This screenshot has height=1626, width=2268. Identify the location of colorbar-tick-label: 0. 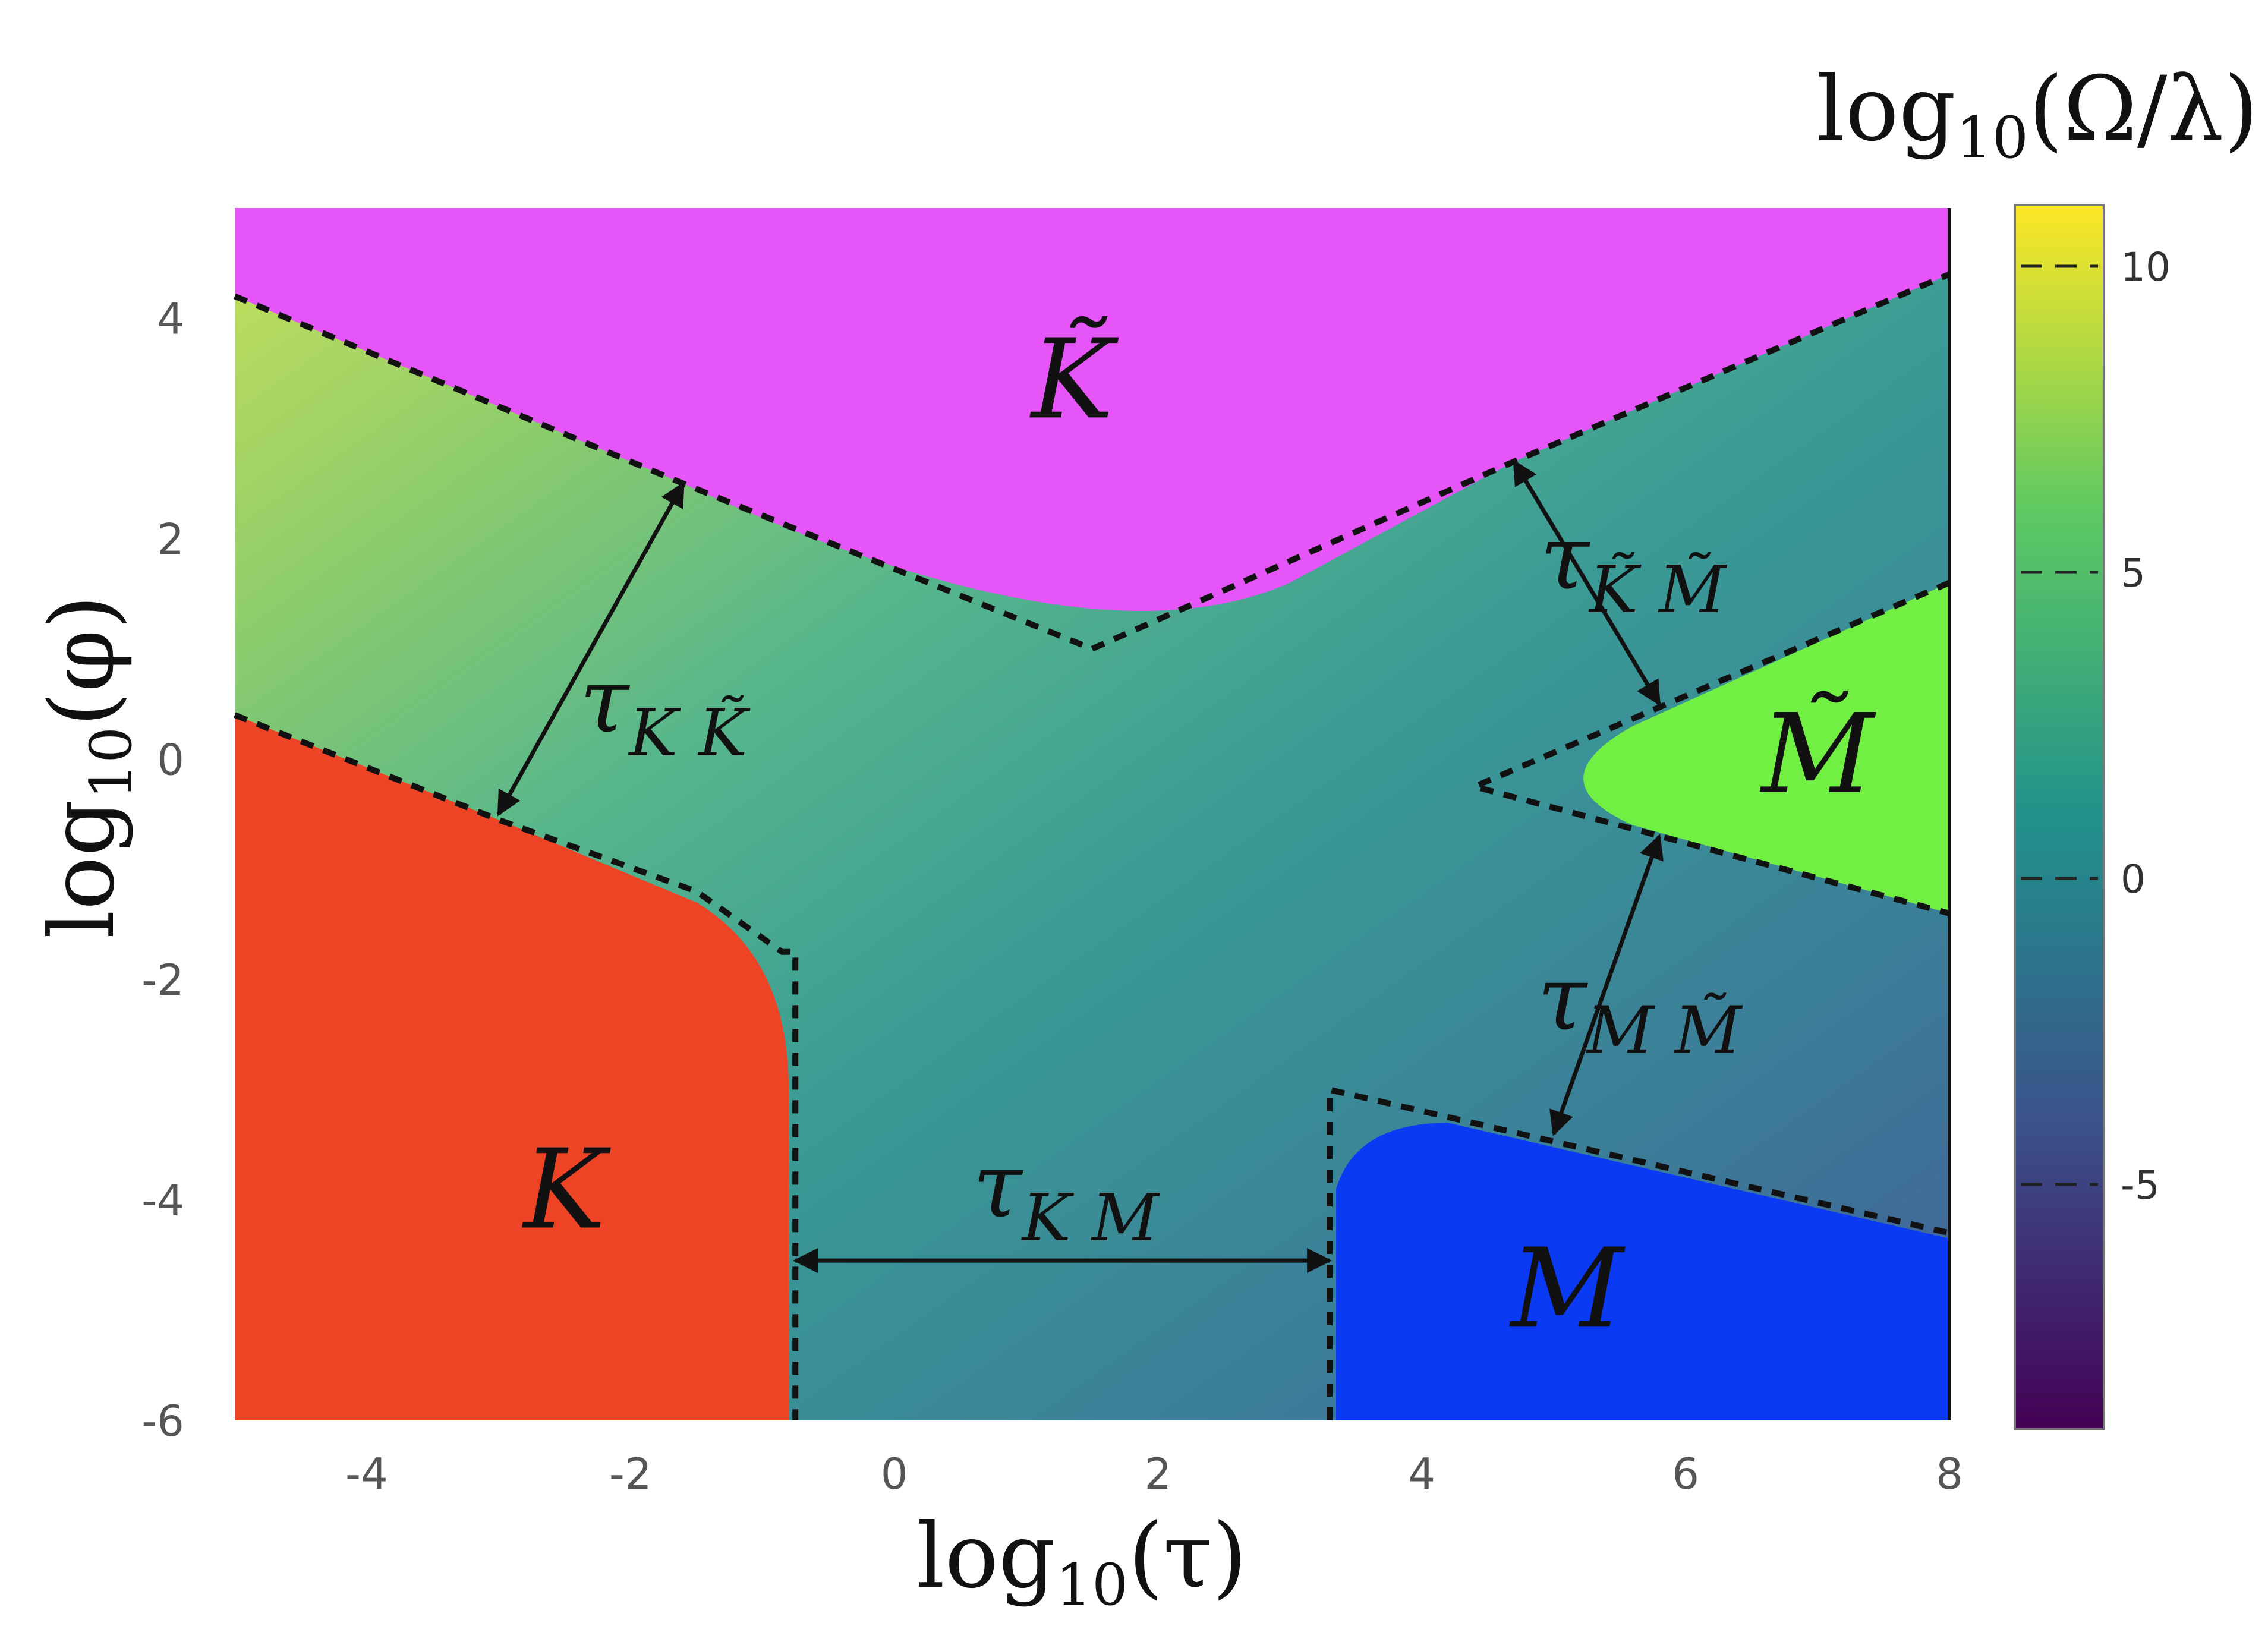
(2133, 879).